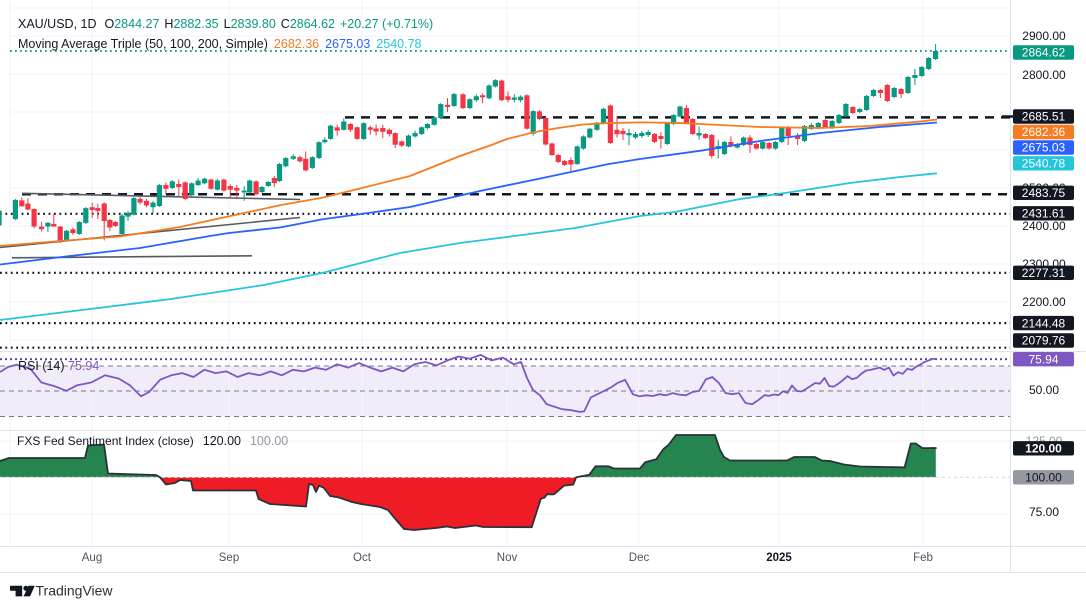  What do you see at coordinates (1044, 193) in the screenshot?
I see `svg-text: 2483.75` at bounding box center [1044, 193].